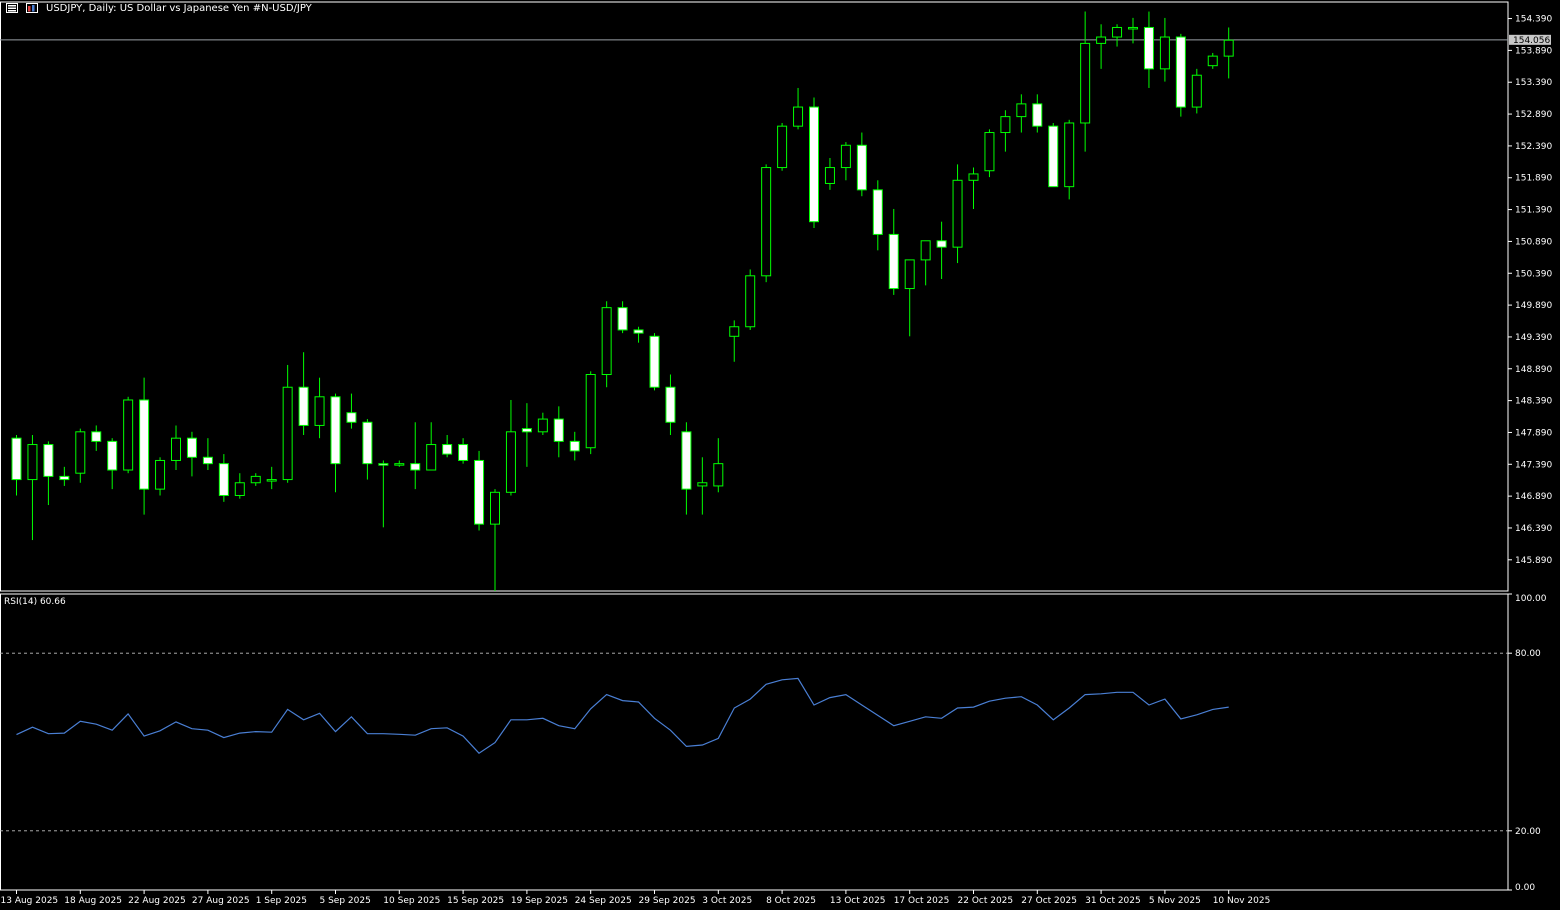  What do you see at coordinates (32, 8) in the screenshot?
I see `chart-window-icon` at bounding box center [32, 8].